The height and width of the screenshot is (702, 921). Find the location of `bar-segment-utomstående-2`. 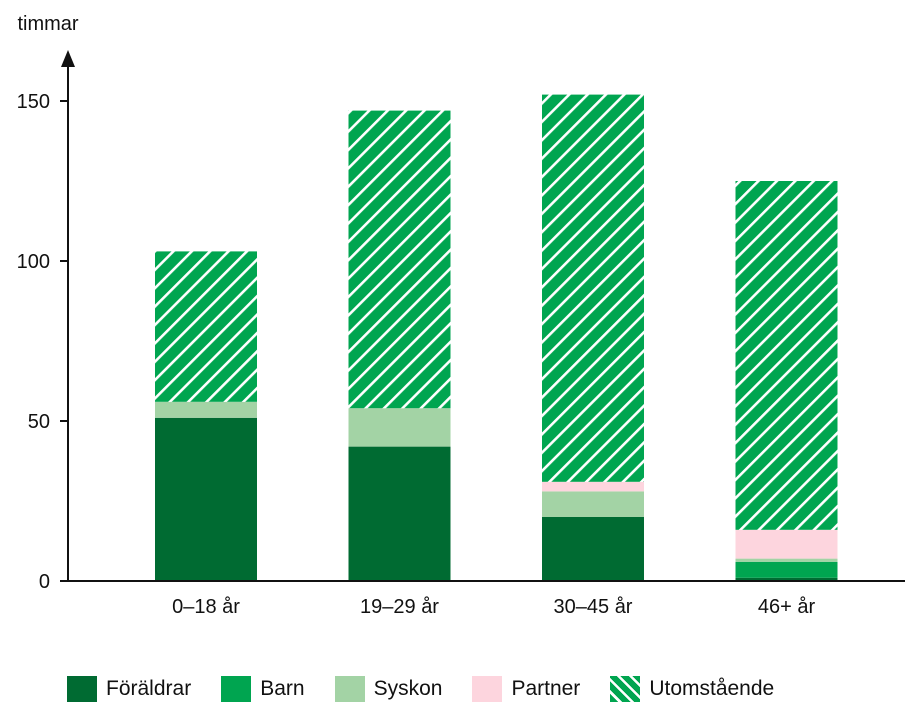

bar-segment-utomstående-2 is located at coordinates (399, 259).